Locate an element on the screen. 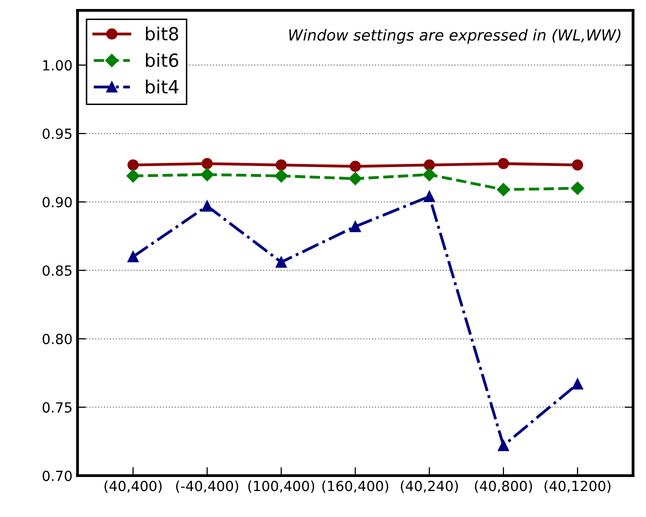 Image resolution: width=646 pixels, height=517 pixels. legend-label: bit8 is located at coordinates (162, 33).